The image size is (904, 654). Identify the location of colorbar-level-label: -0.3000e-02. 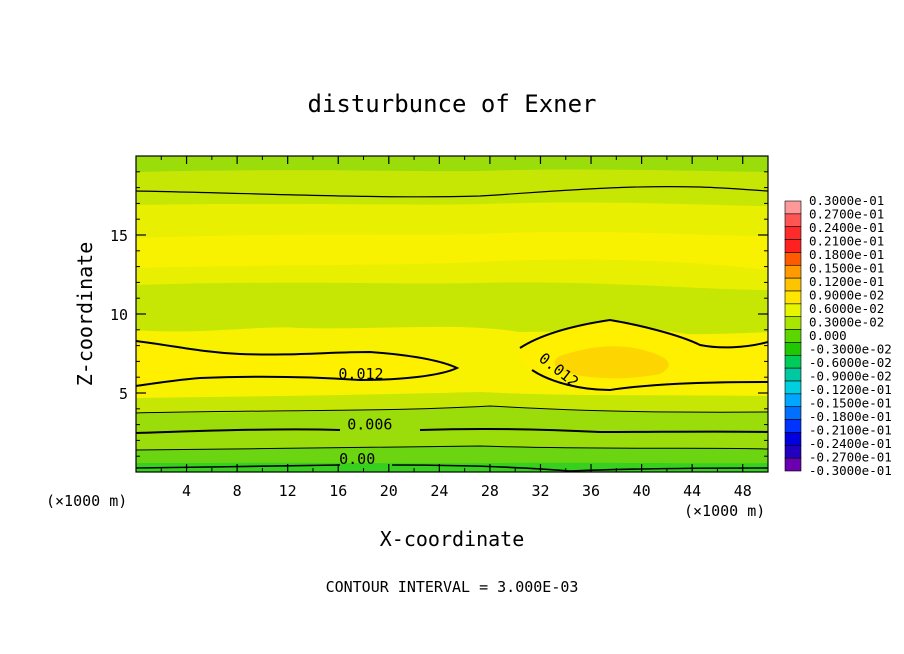
(850, 349).